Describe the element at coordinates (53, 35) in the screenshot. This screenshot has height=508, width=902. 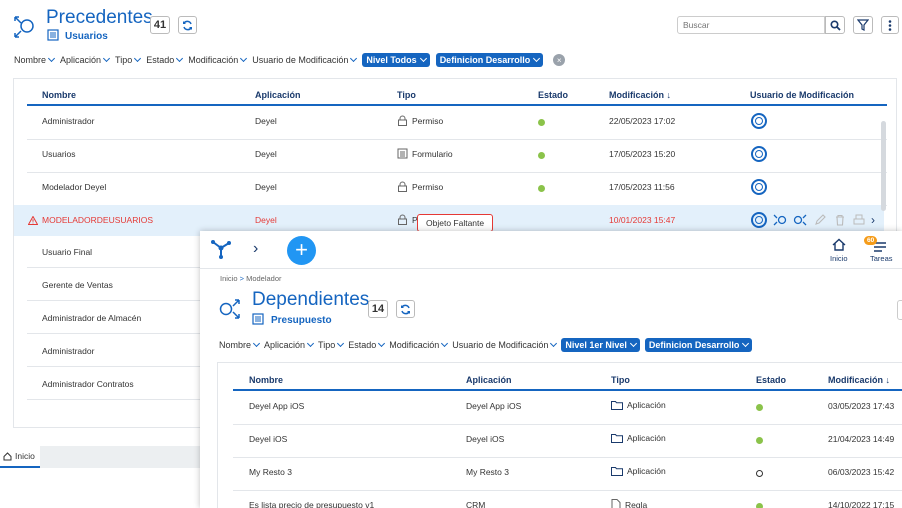
I see `form-icon` at that location.